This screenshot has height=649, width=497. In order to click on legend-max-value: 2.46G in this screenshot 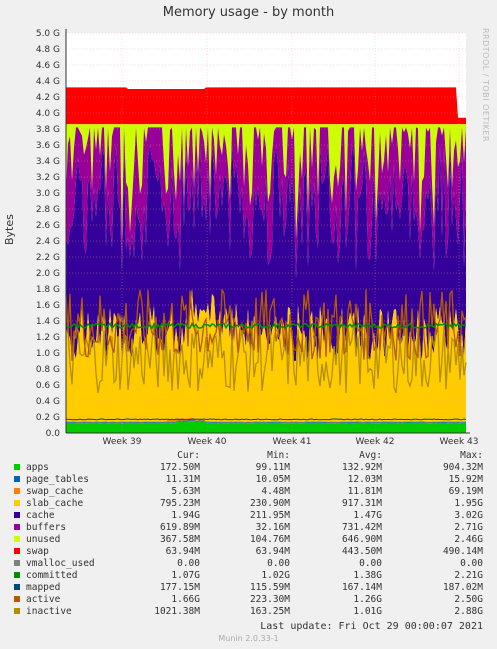, I will do `click(468, 539)`.